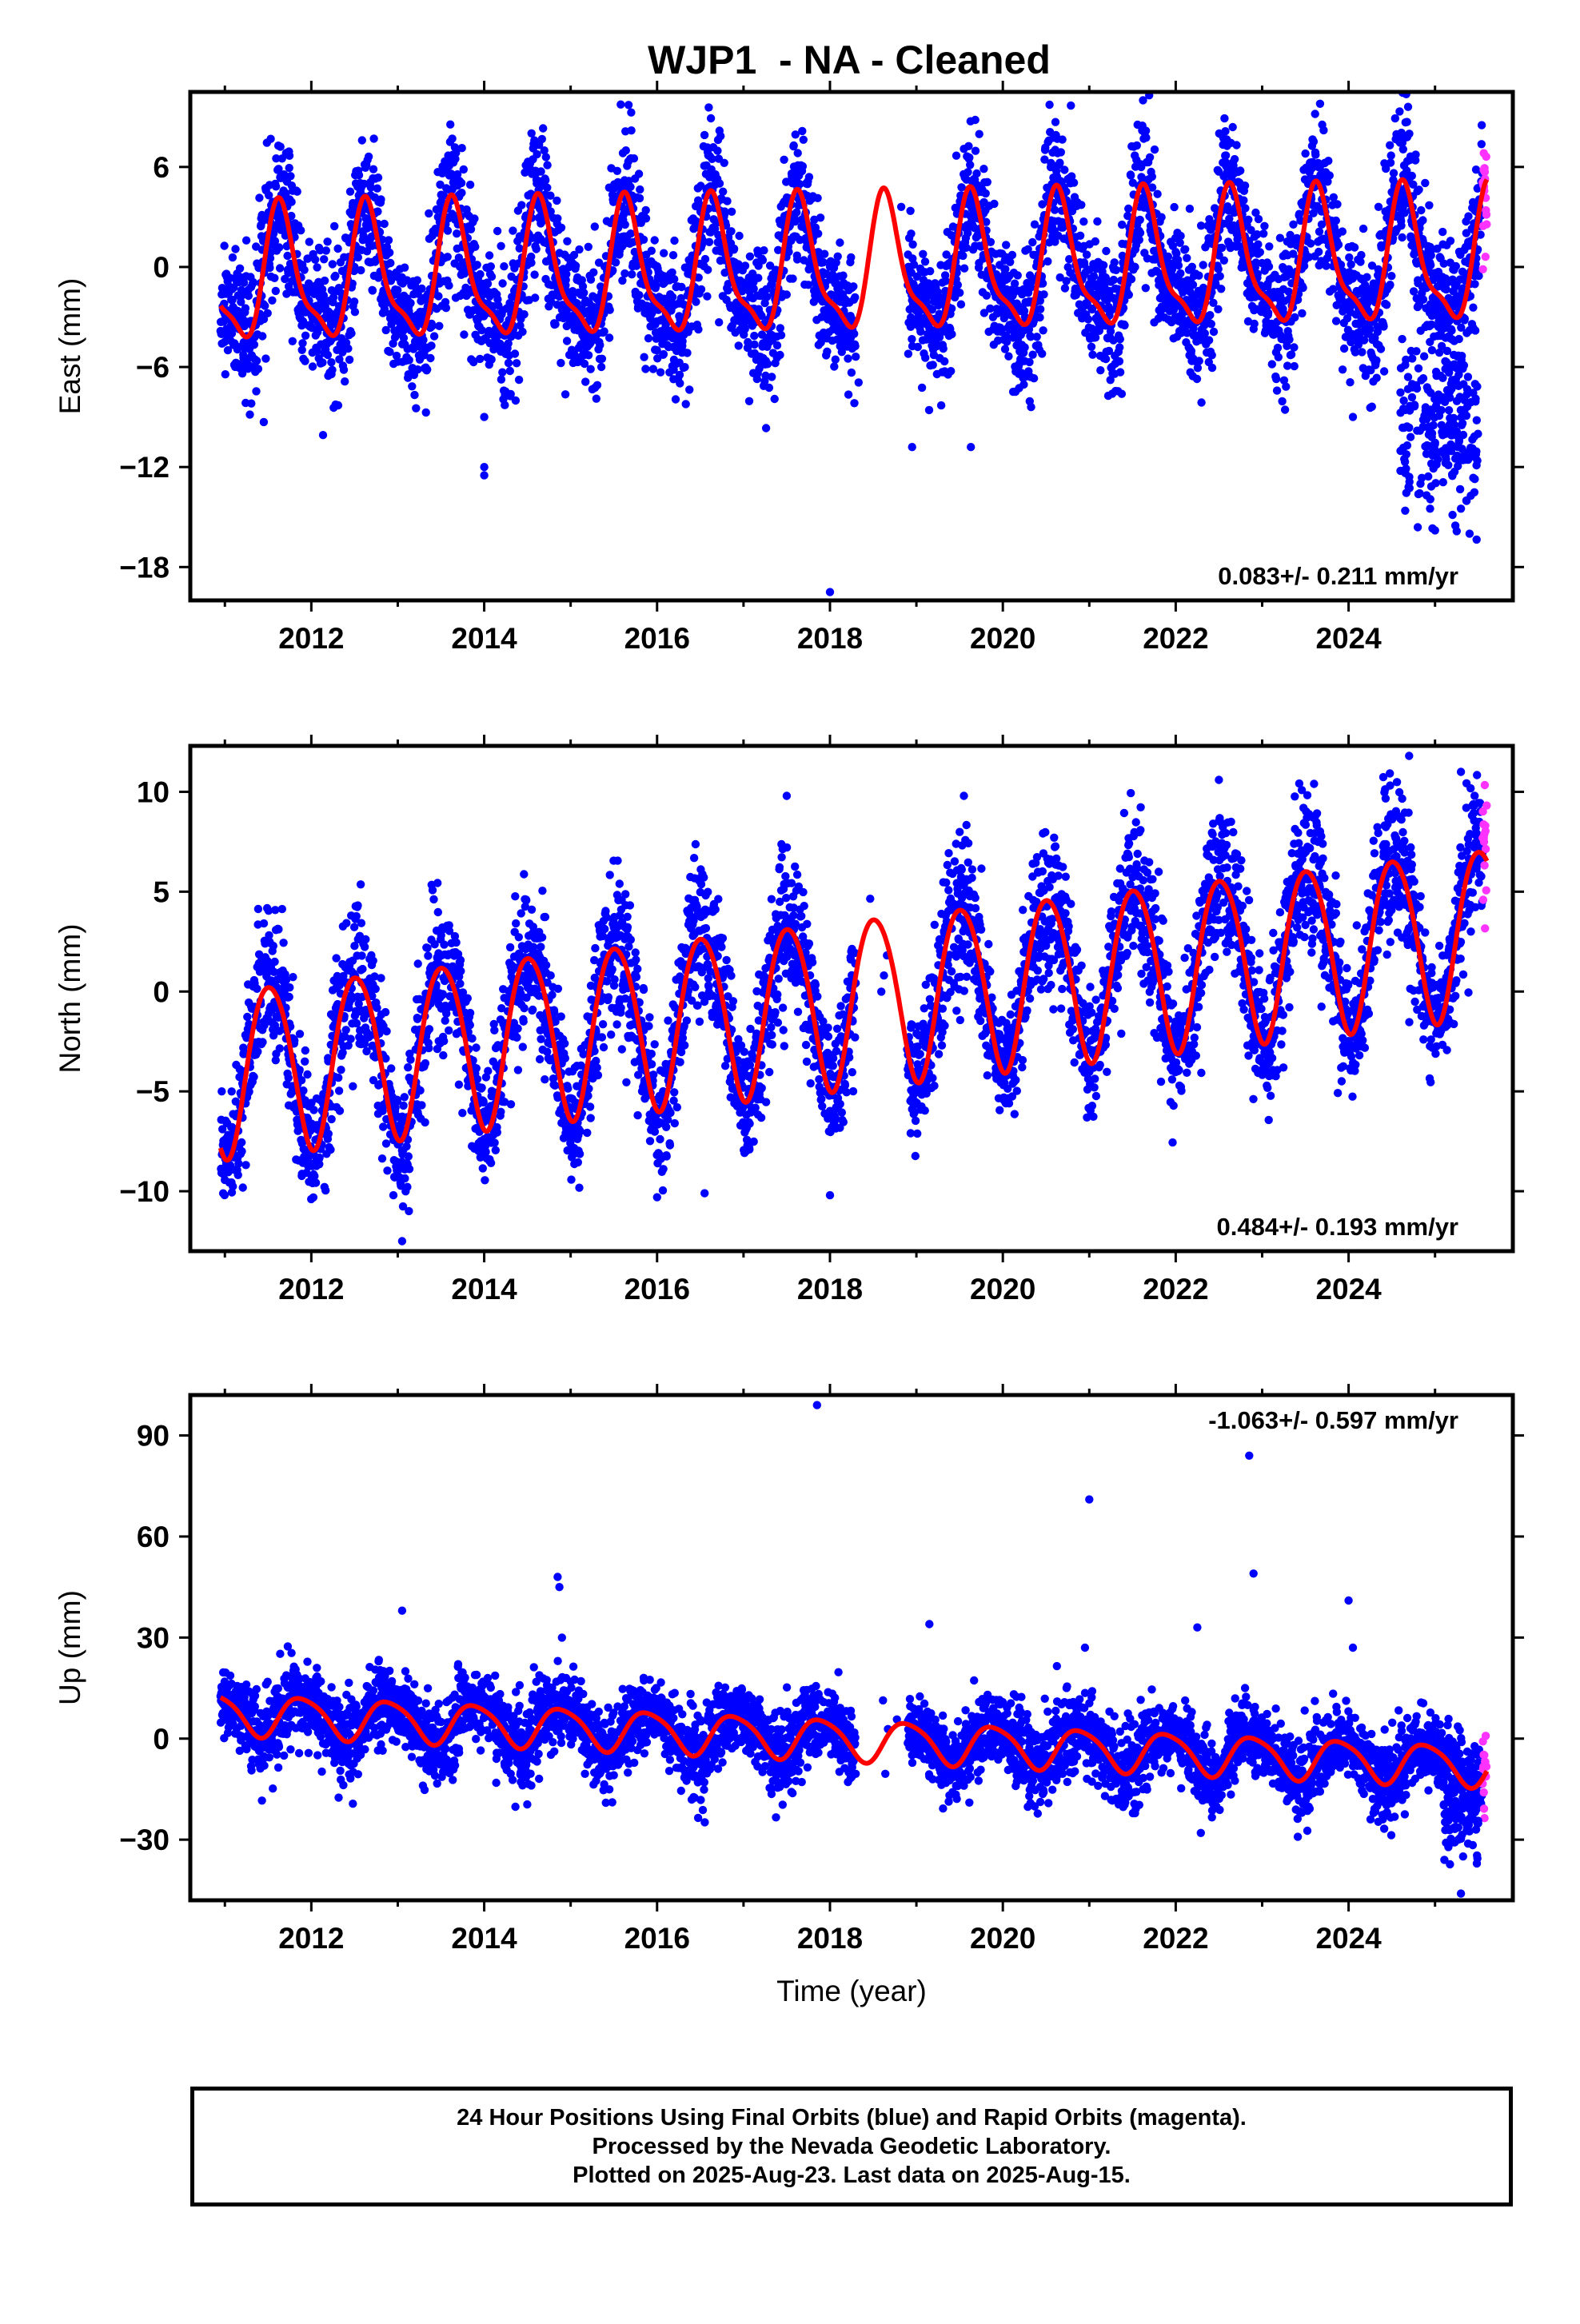  I want to click on rapid-orbit-point, so click(1486, 224).